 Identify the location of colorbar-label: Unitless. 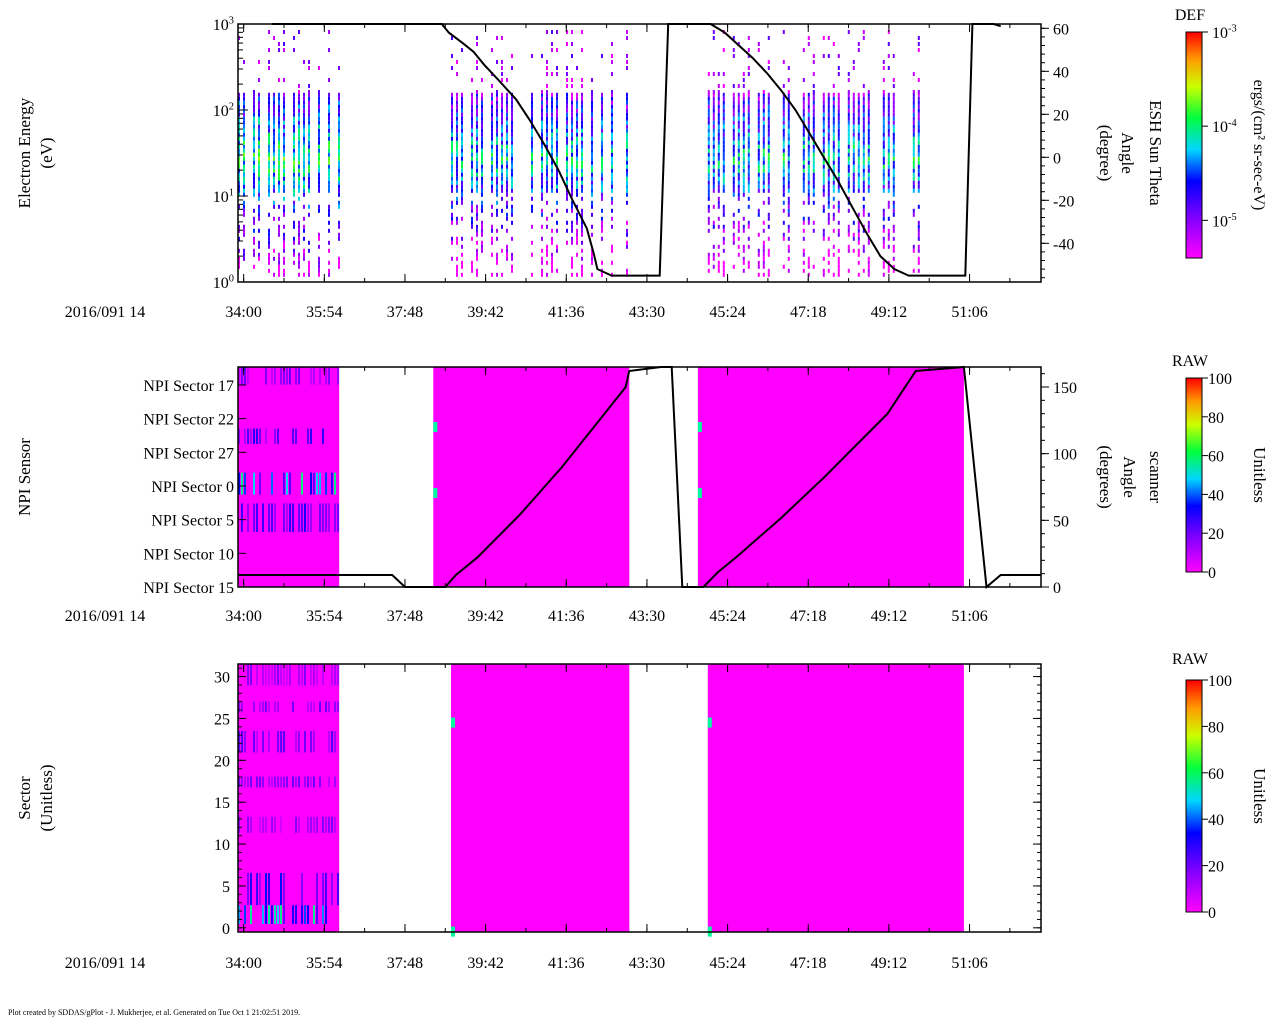
(1259, 475).